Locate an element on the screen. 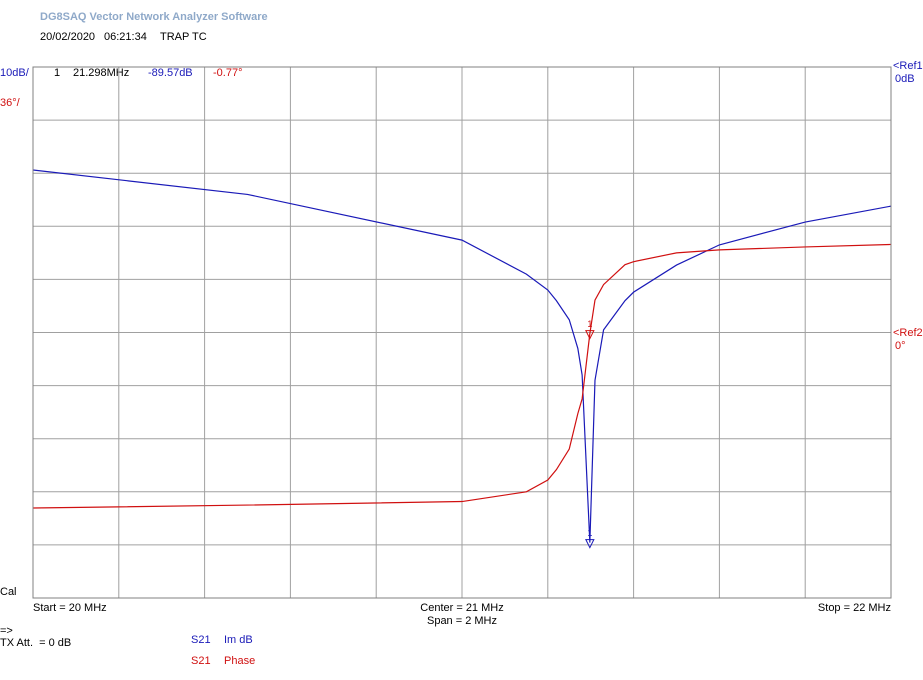 This screenshot has width=923, height=680. time: 06:21:34 is located at coordinates (125, 37).